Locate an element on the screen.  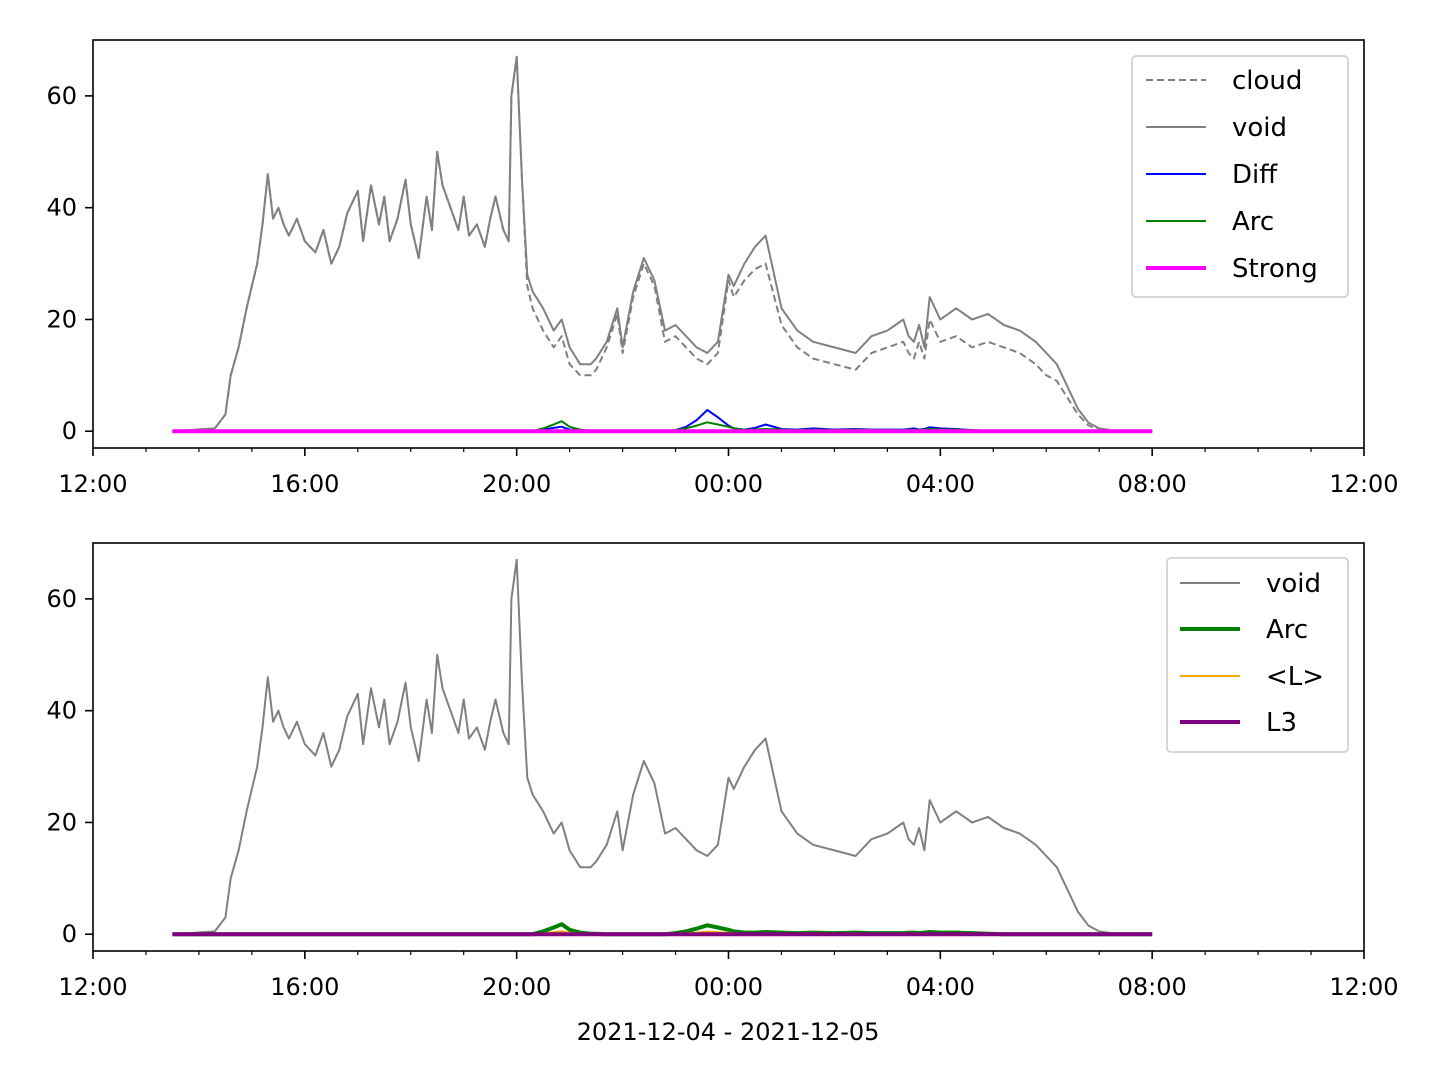
legend-label-l3: L3 is located at coordinates (1281, 723).